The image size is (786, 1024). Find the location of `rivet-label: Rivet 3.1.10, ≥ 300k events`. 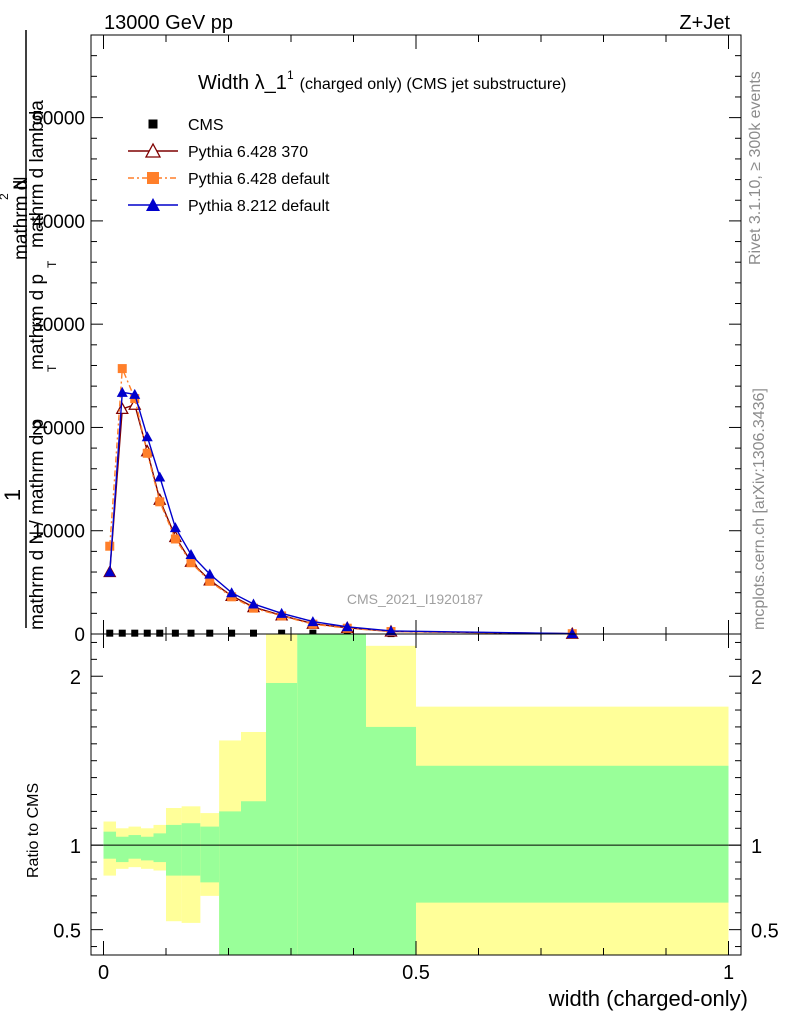

rivet-label: Rivet 3.1.10, ≥ 300k events is located at coordinates (755, 168).